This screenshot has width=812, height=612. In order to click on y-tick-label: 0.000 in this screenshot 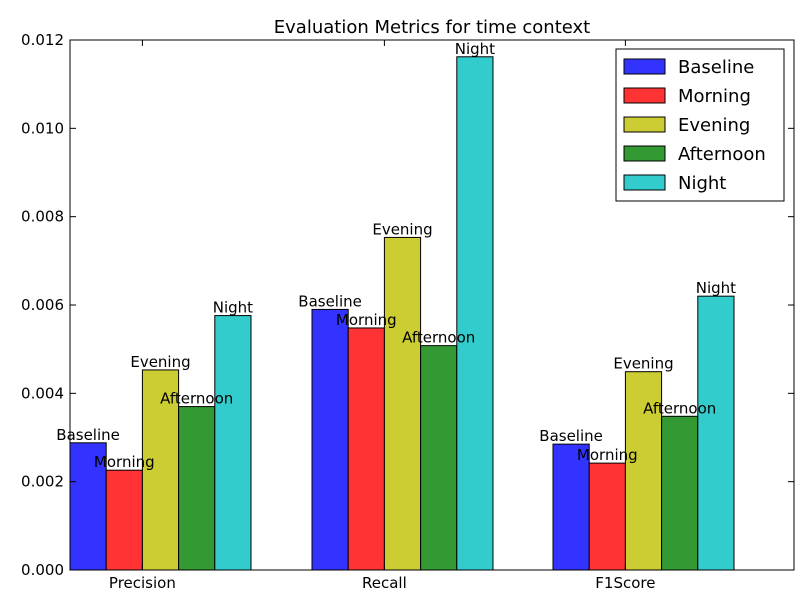, I will do `click(42, 570)`.